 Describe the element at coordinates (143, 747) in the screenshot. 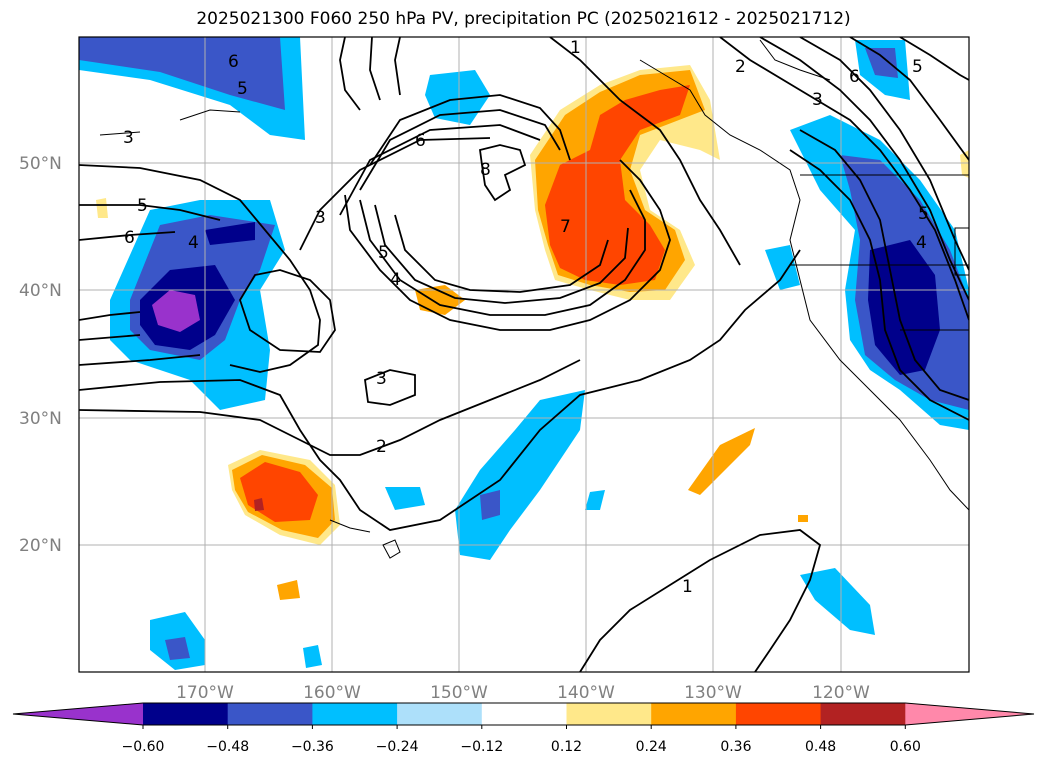

I see `colorbar-tick-label: −0.60` at that location.